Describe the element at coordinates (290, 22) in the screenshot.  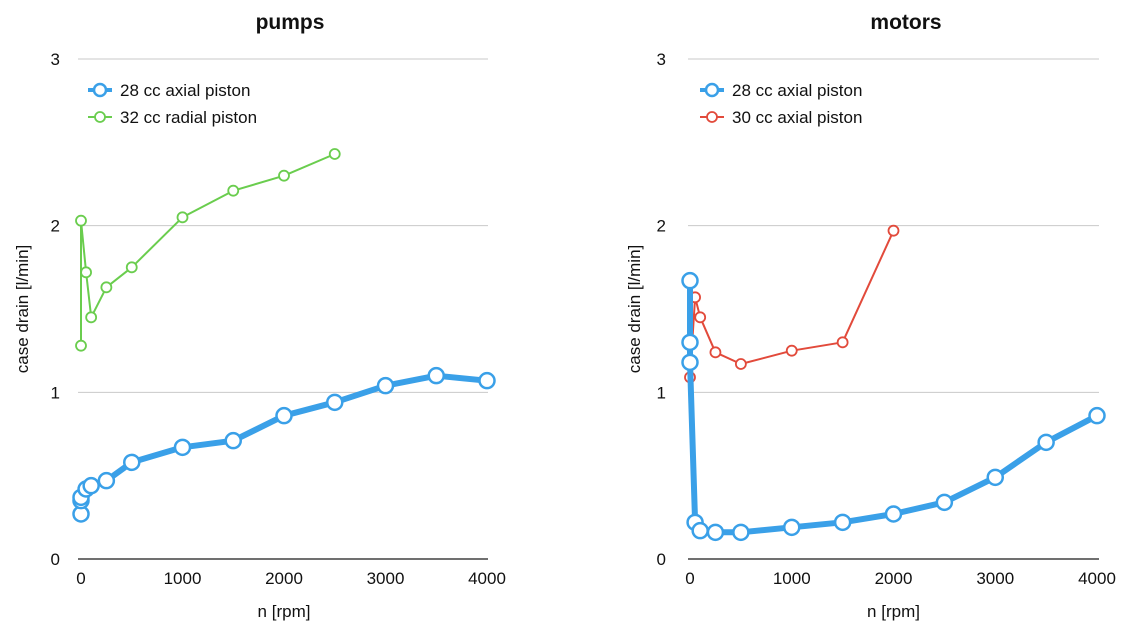
I see `chart-title: pumps` at that location.